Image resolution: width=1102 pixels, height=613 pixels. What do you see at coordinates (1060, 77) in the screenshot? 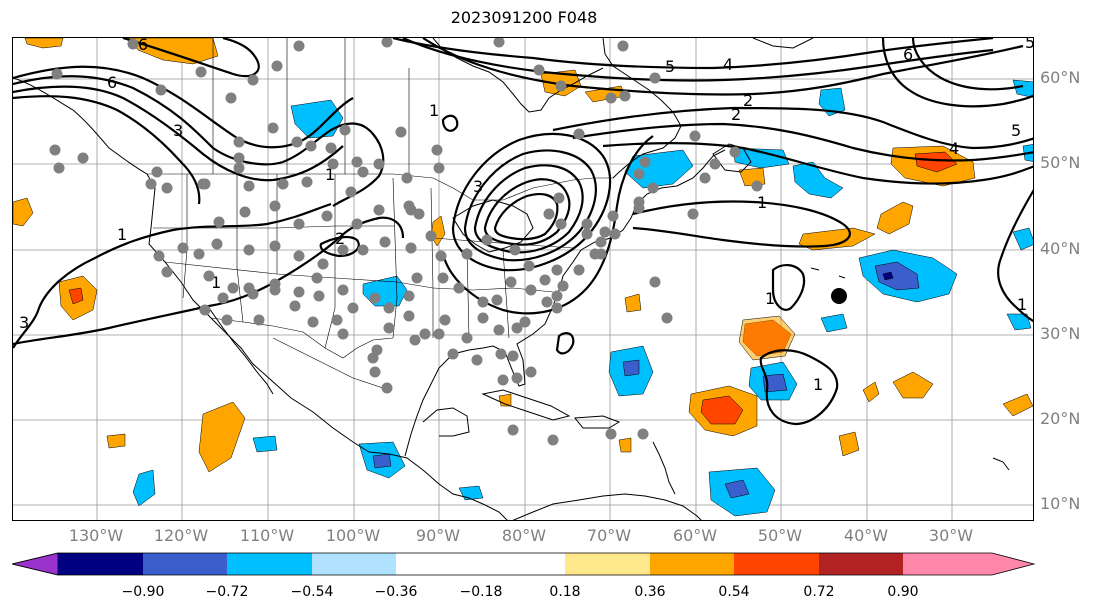
I see `lat-label-60n: 60°N` at bounding box center [1060, 77].